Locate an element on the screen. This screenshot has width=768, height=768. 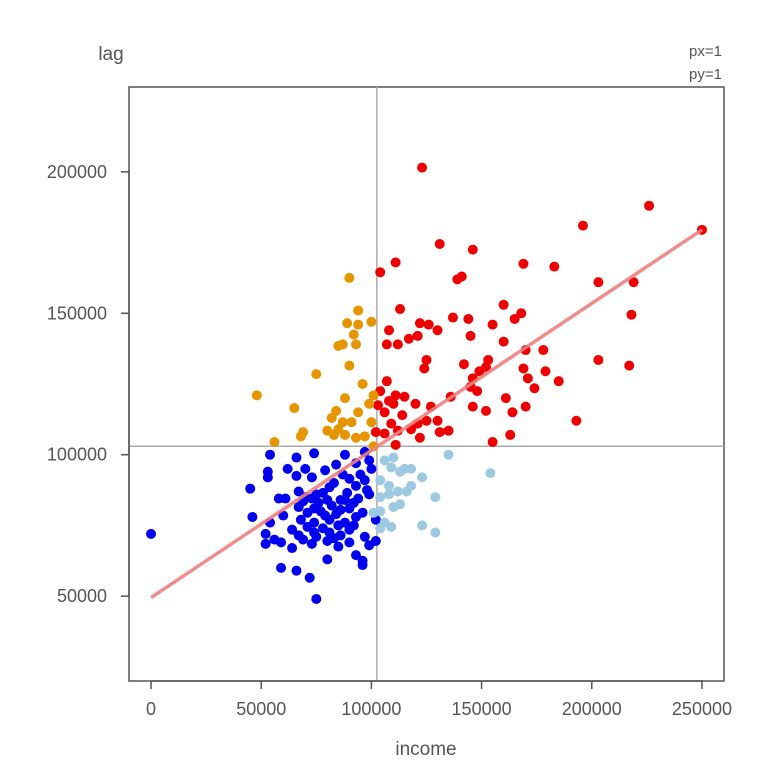
y-tick-label: 150000 is located at coordinates (77, 313).